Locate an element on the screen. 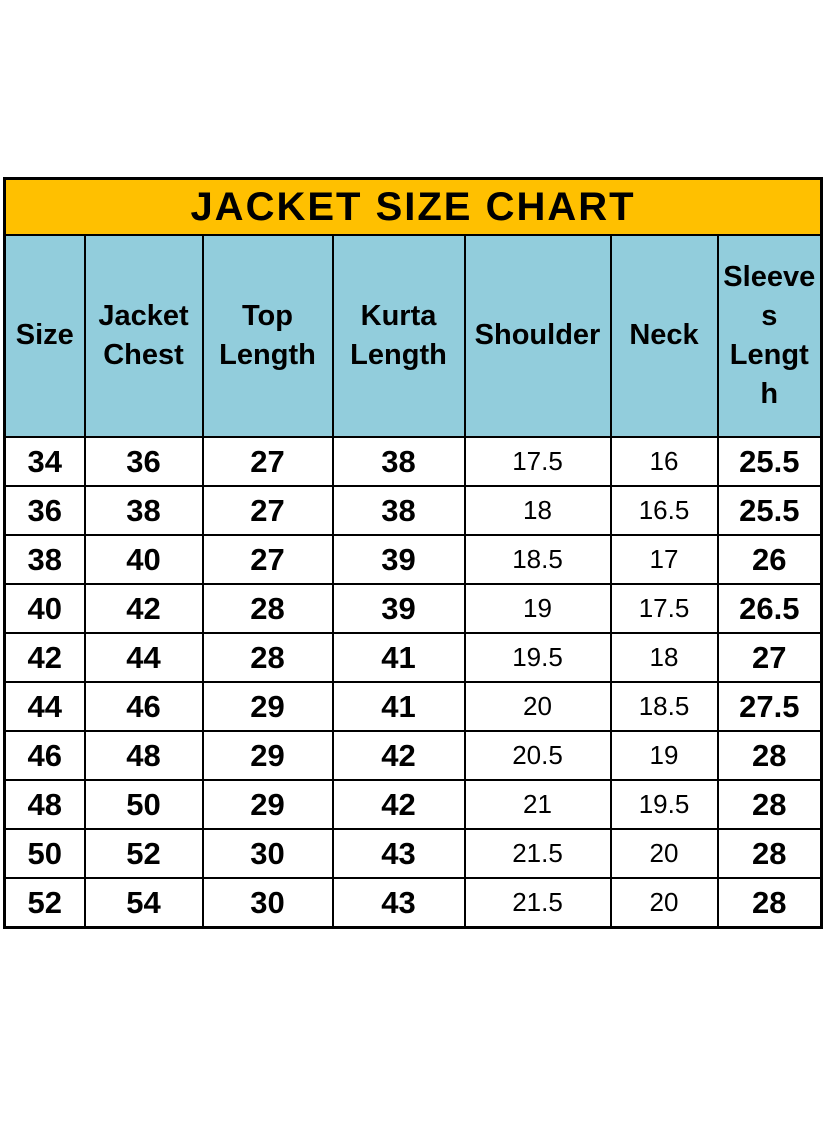 Image resolution: width=823 pixels, height=1132 pixels. cell: 34 is located at coordinates (44, 461).